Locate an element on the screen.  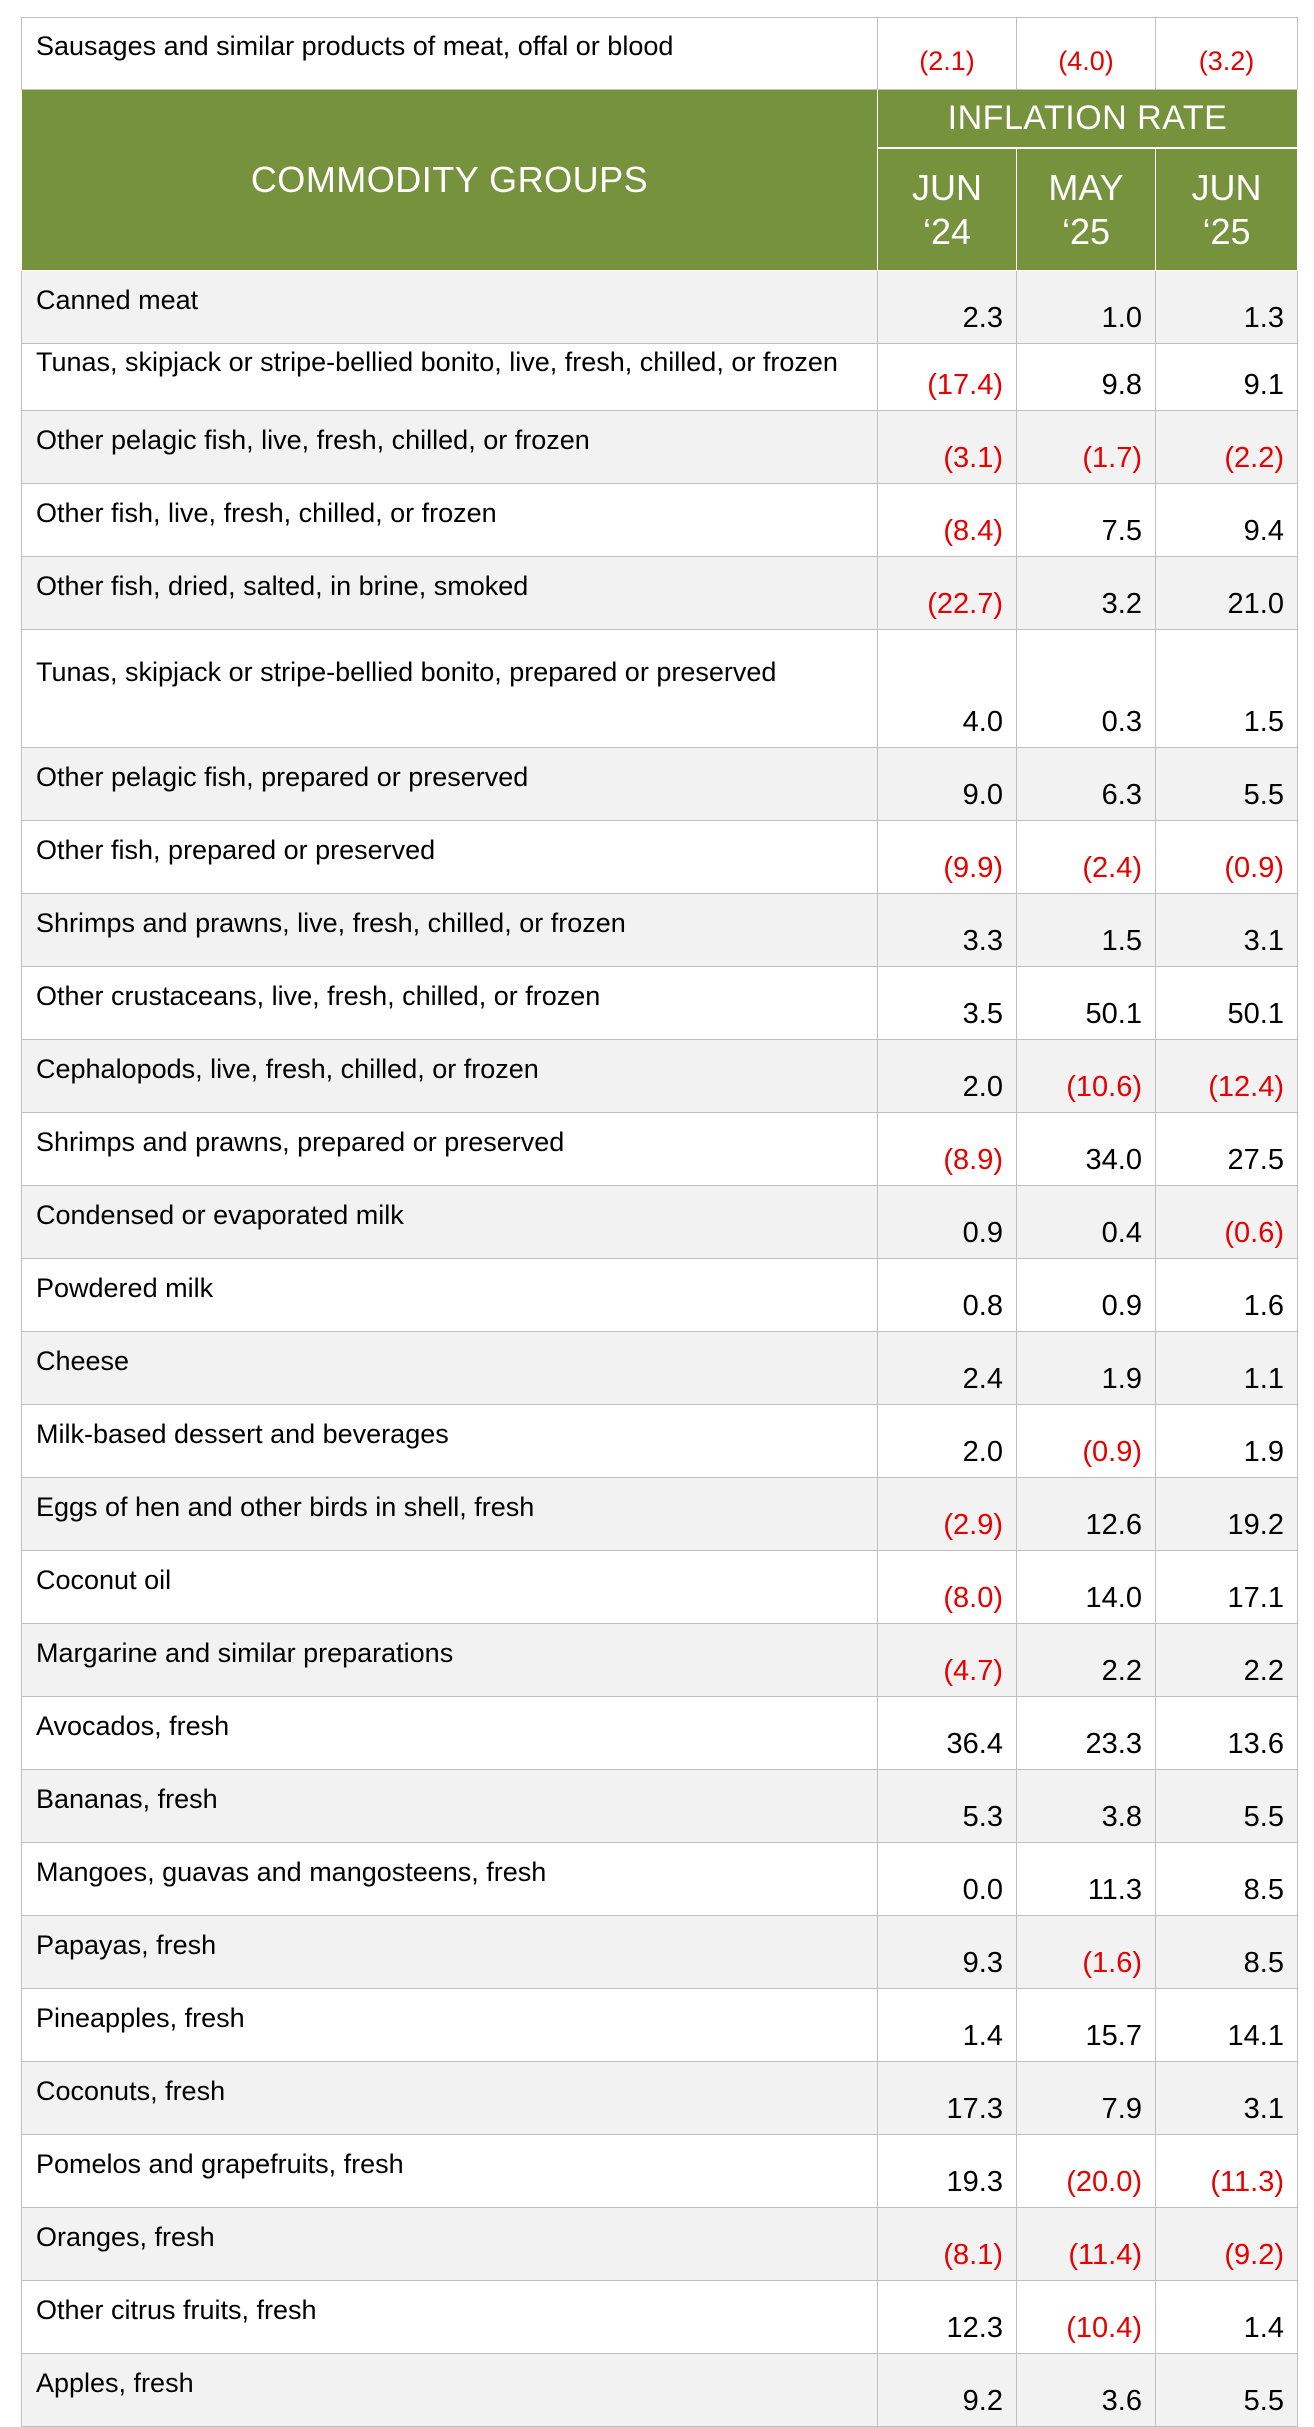
table-row: Other citrus fruits, fresh 12.3 (10.4) 1.4 is located at coordinates (659, 2317).